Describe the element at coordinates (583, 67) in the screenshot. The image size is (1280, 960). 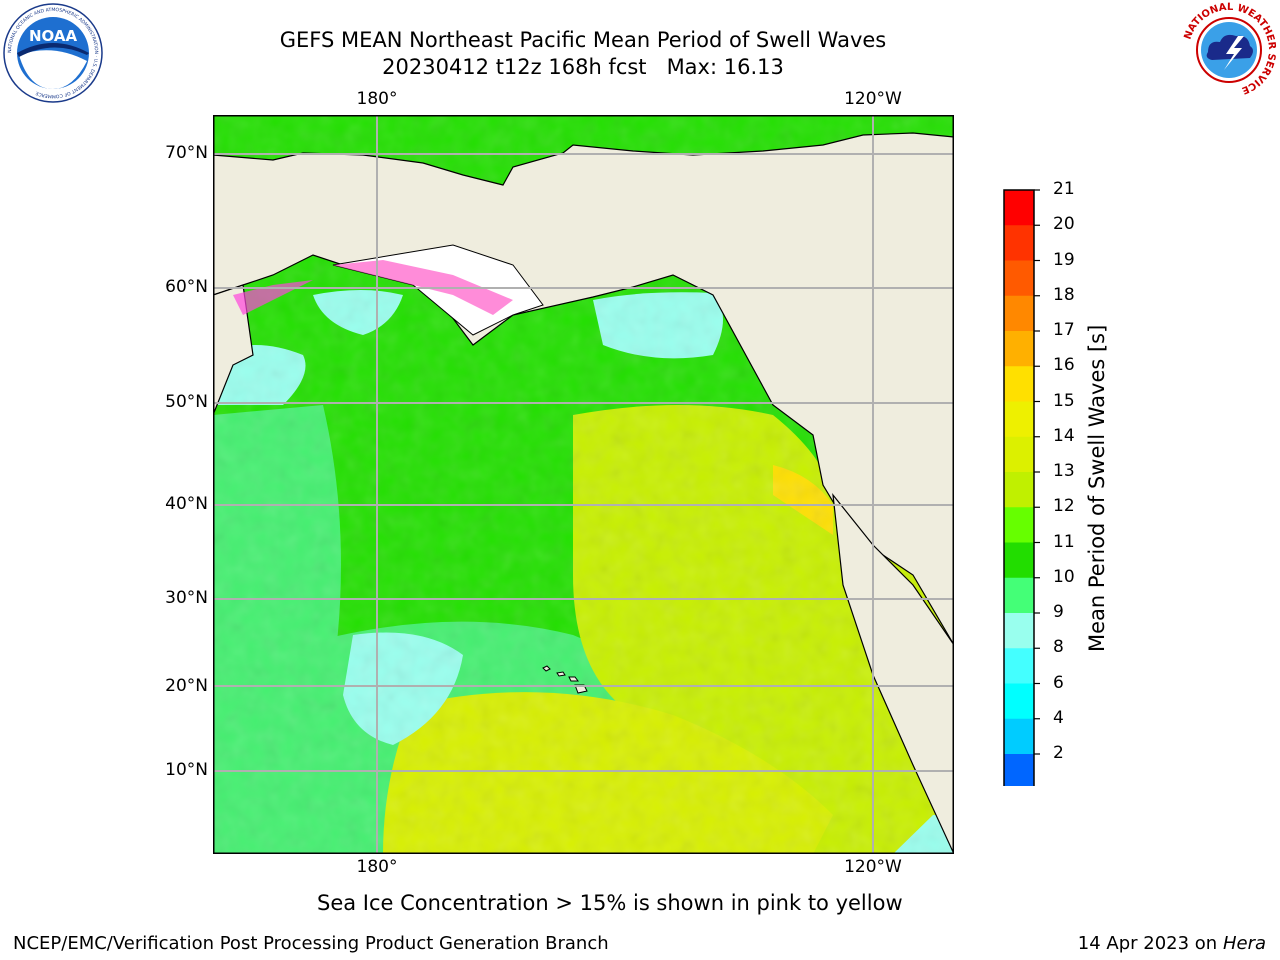
I see `chart-subtitle: 20230412 t12z 168h fcst Max: 16.13` at that location.